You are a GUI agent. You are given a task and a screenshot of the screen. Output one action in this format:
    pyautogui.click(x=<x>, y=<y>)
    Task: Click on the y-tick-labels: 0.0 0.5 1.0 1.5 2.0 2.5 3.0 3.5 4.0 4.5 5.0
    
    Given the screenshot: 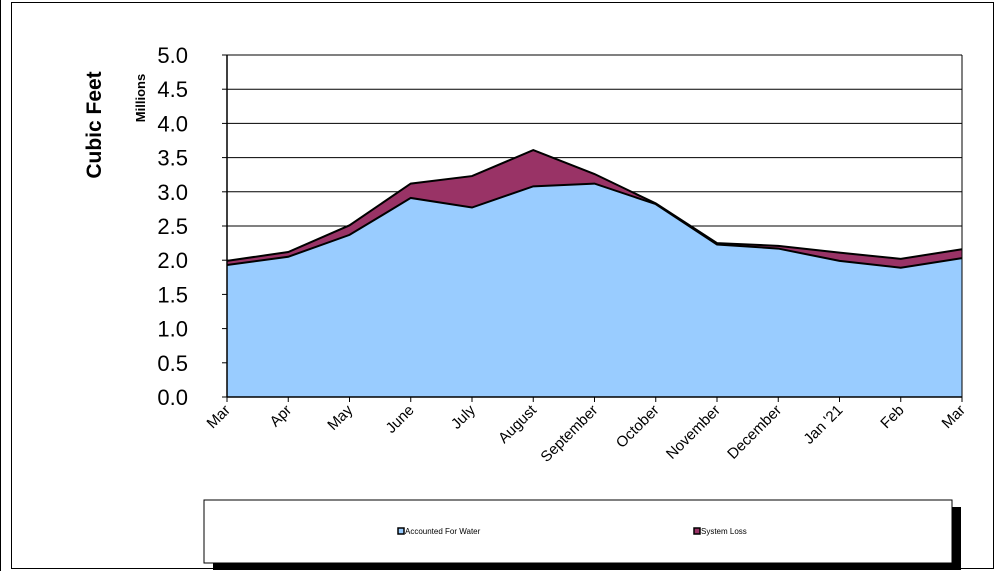 What is the action you would take?
    pyautogui.click(x=172, y=226)
    